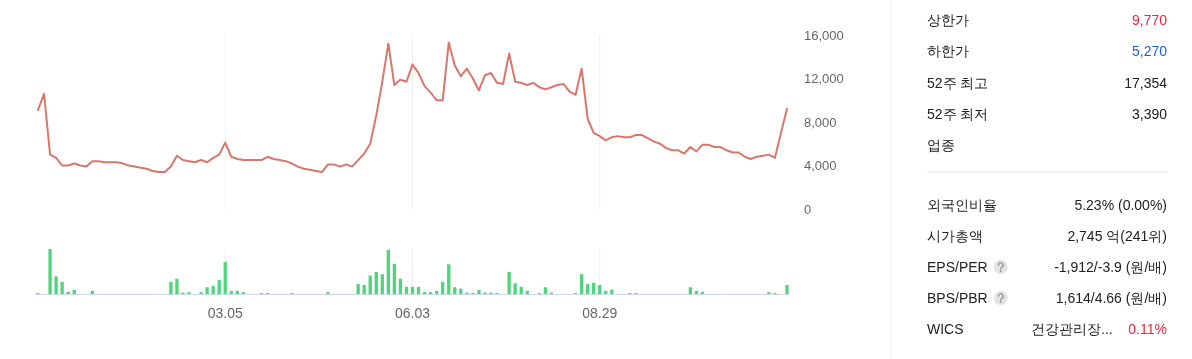  I want to click on category-label: 시가총액, so click(955, 236).